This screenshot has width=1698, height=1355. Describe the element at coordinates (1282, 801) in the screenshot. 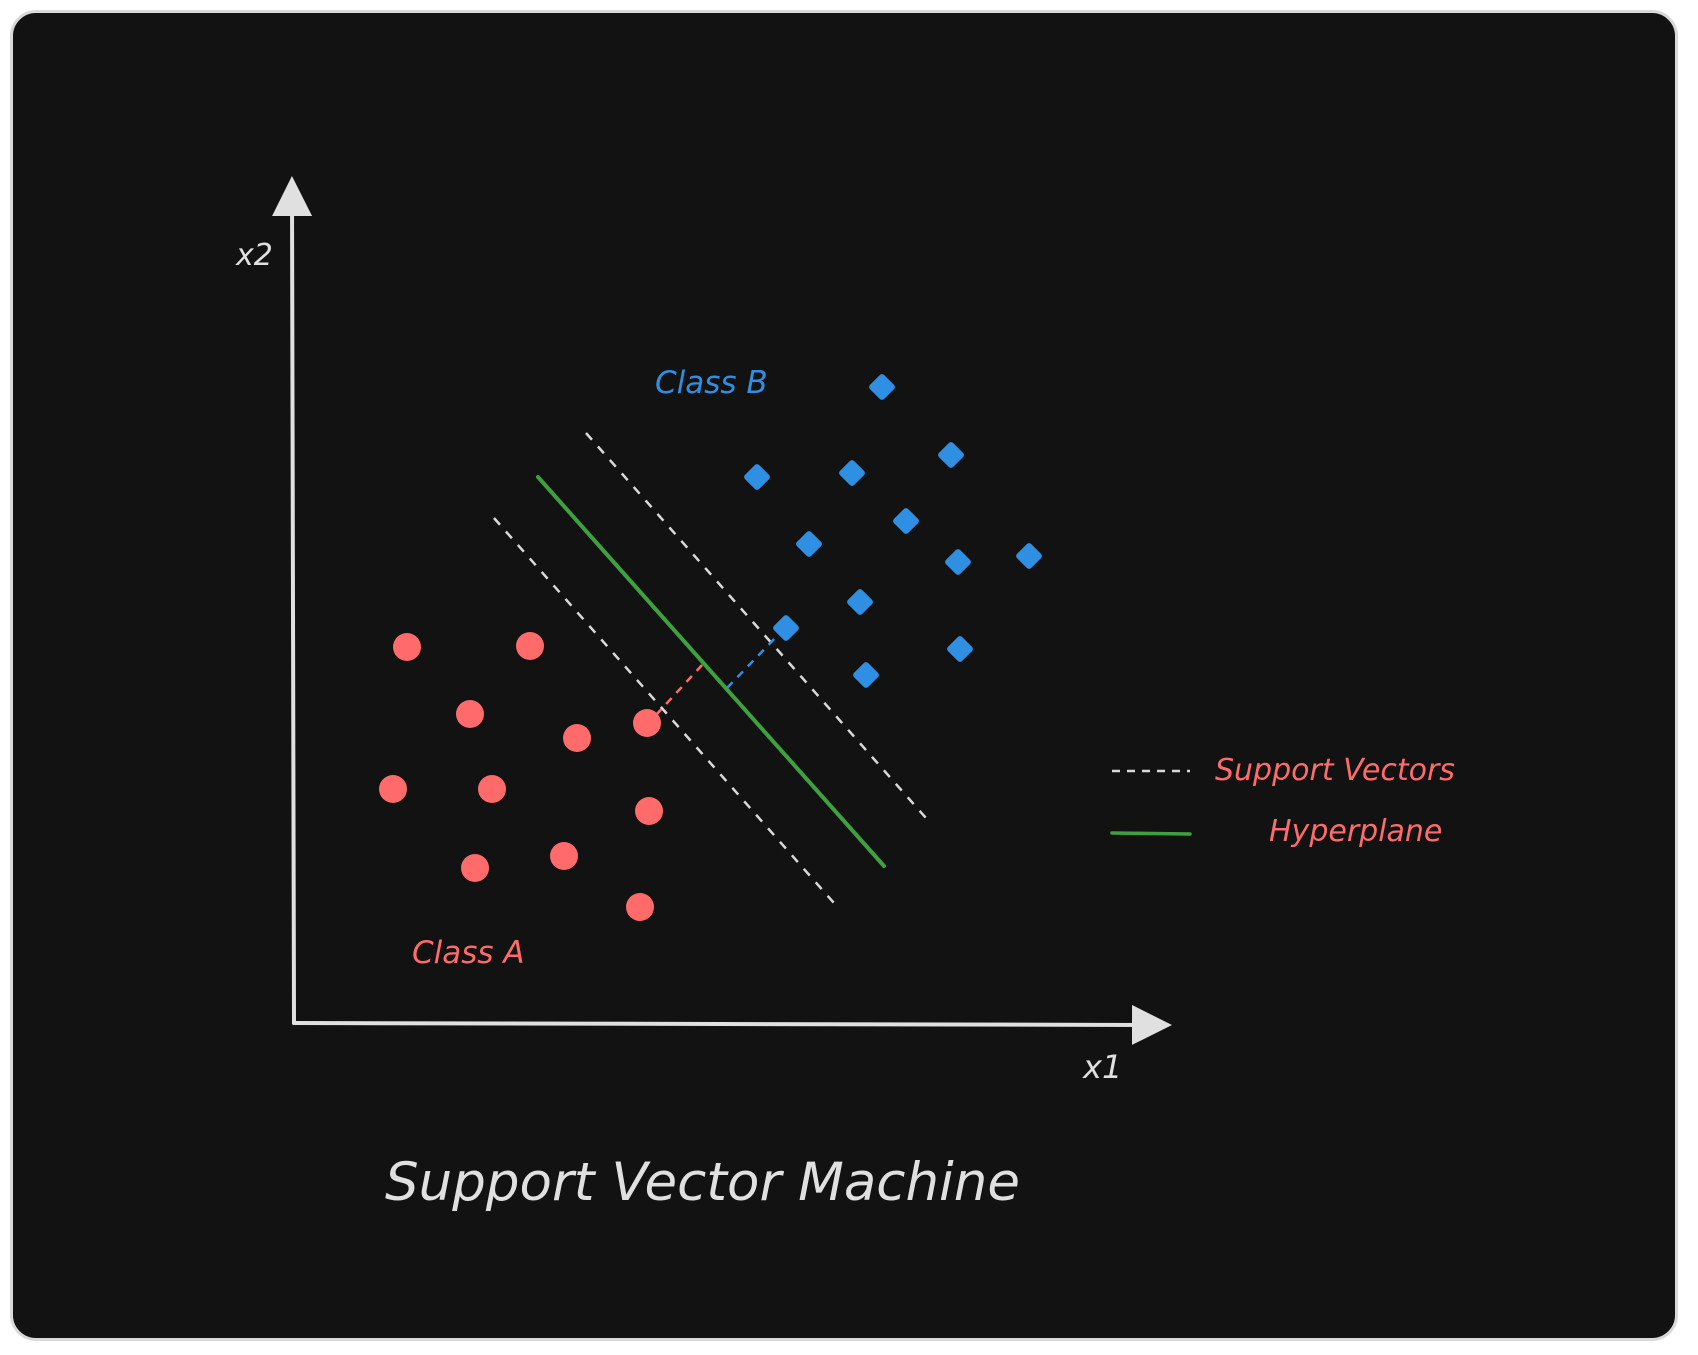

I see `legend: Support Vectors Hyperplane` at that location.